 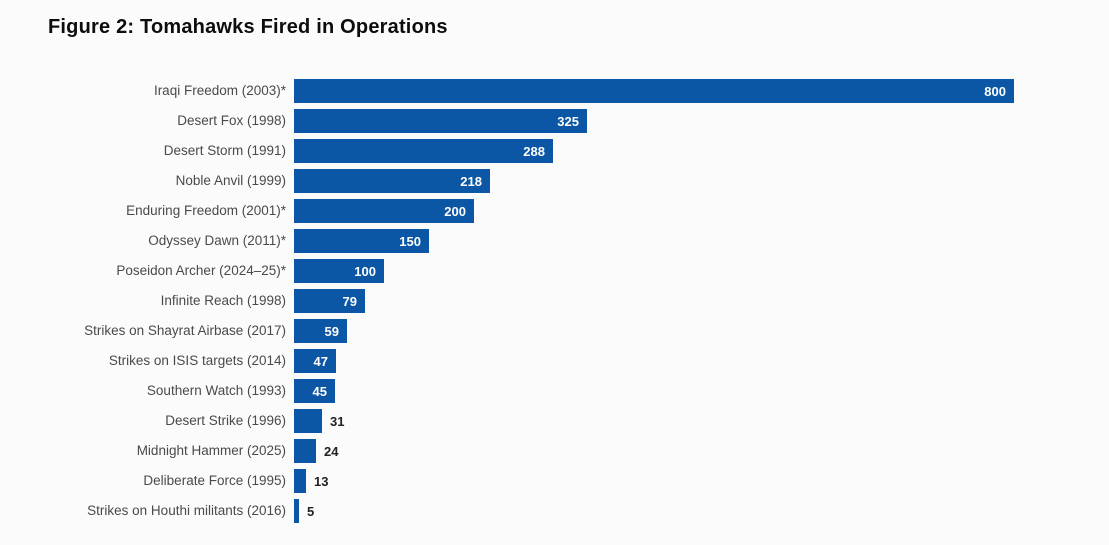 I want to click on bar-label: Odyssey Dawn (2011)*, so click(x=217, y=241).